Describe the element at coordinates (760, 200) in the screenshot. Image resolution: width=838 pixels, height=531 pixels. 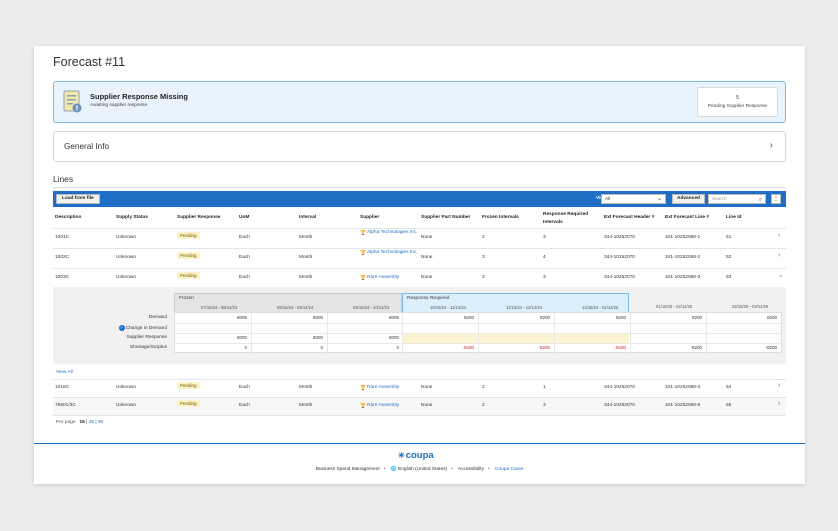
I see `search-icon: ⌕` at that location.